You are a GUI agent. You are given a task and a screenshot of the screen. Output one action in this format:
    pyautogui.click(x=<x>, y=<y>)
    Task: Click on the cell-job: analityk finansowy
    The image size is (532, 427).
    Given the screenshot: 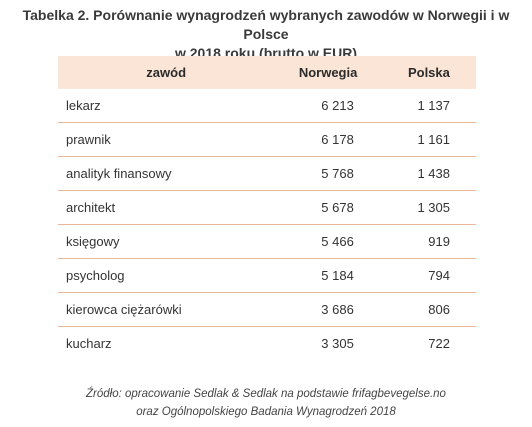 What is the action you would take?
    pyautogui.click(x=166, y=173)
    